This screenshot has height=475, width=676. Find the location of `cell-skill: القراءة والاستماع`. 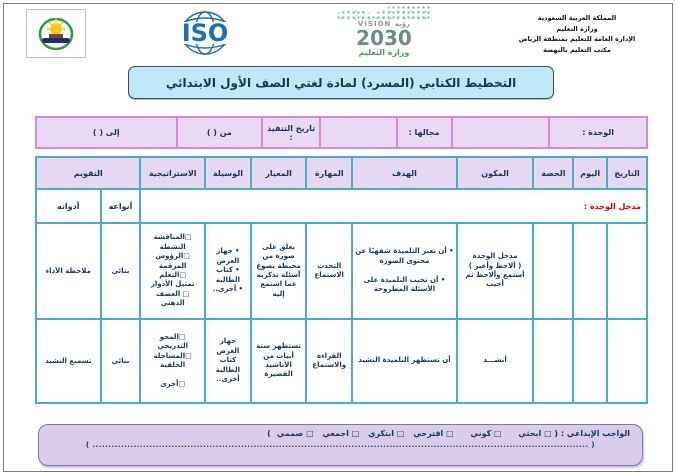

cell-skill: القراءة والاستماع is located at coordinates (329, 361).